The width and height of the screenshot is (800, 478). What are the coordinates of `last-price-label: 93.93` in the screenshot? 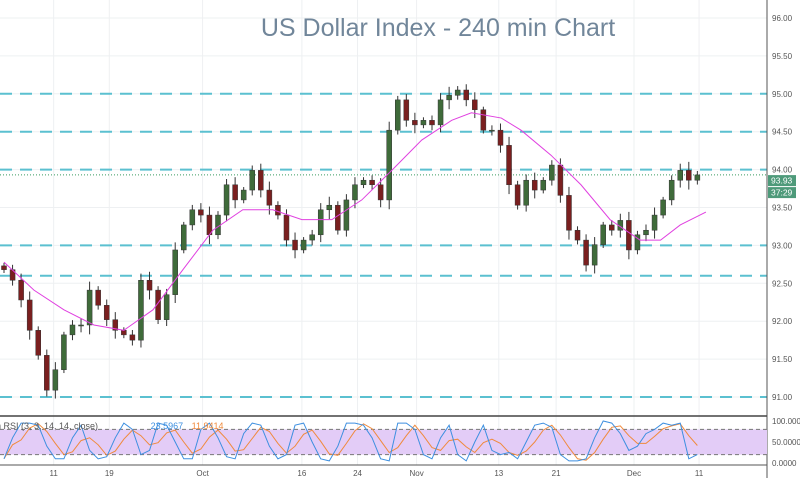 It's located at (782, 181).